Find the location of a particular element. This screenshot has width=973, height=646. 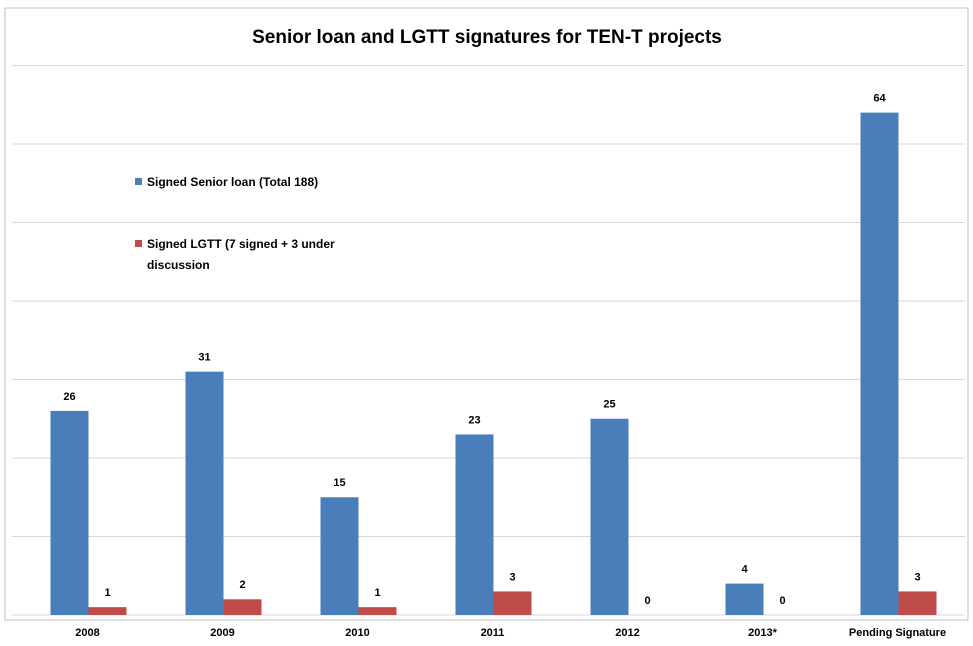

value-label: 25 is located at coordinates (609, 405).